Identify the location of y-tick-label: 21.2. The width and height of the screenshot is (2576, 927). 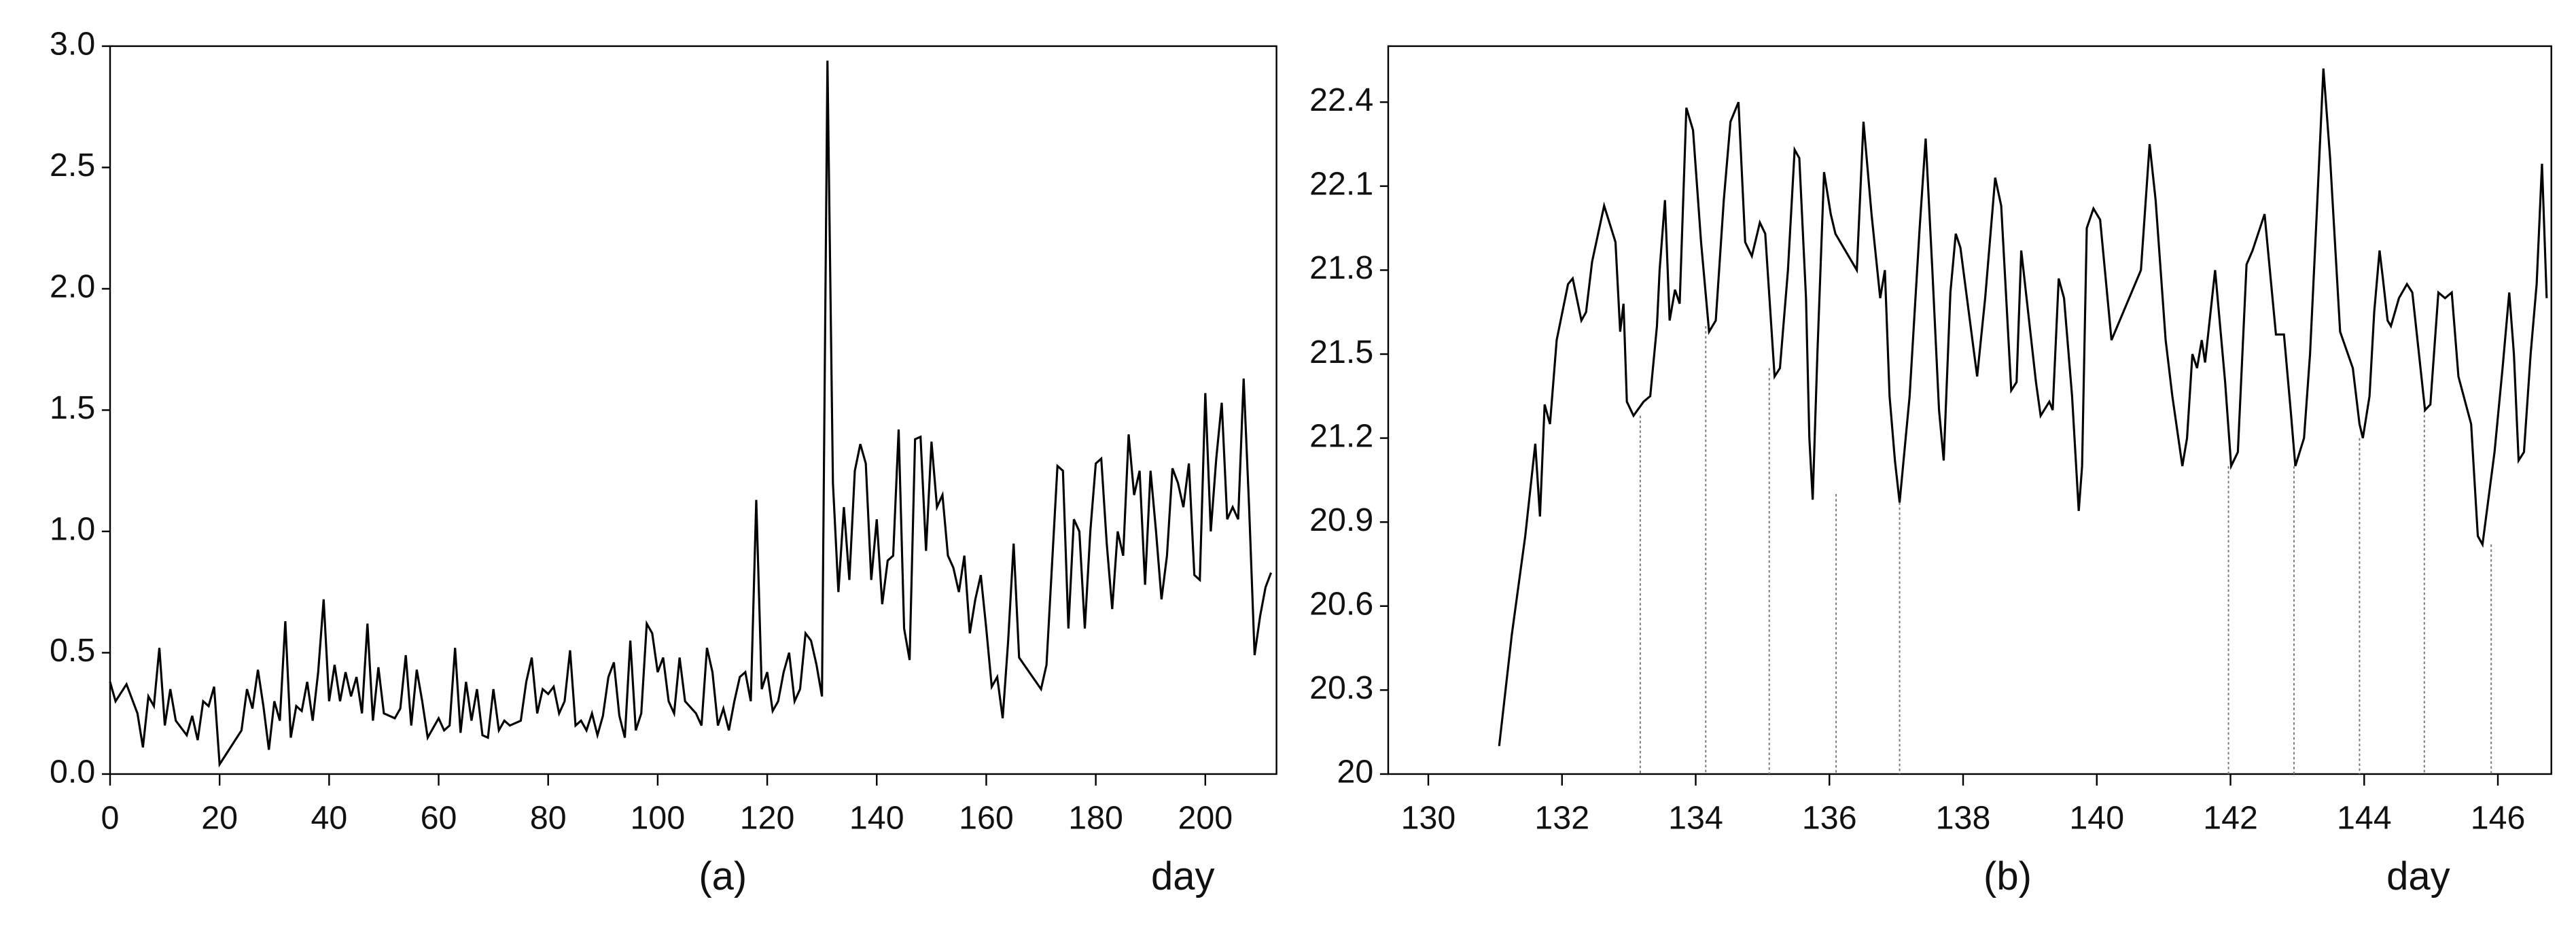
(1341, 435).